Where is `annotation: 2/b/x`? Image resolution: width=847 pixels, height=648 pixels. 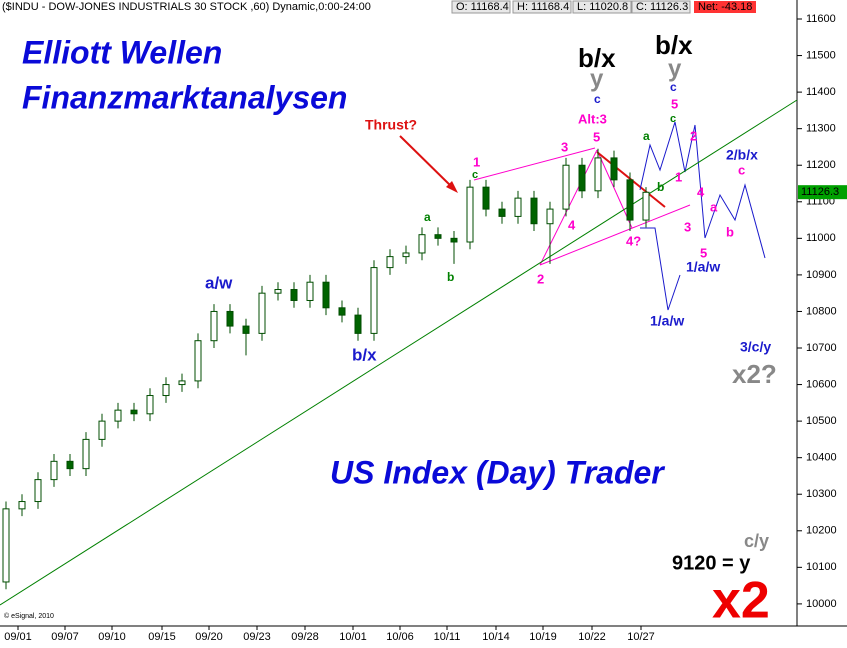 annotation: 2/b/x is located at coordinates (742, 155).